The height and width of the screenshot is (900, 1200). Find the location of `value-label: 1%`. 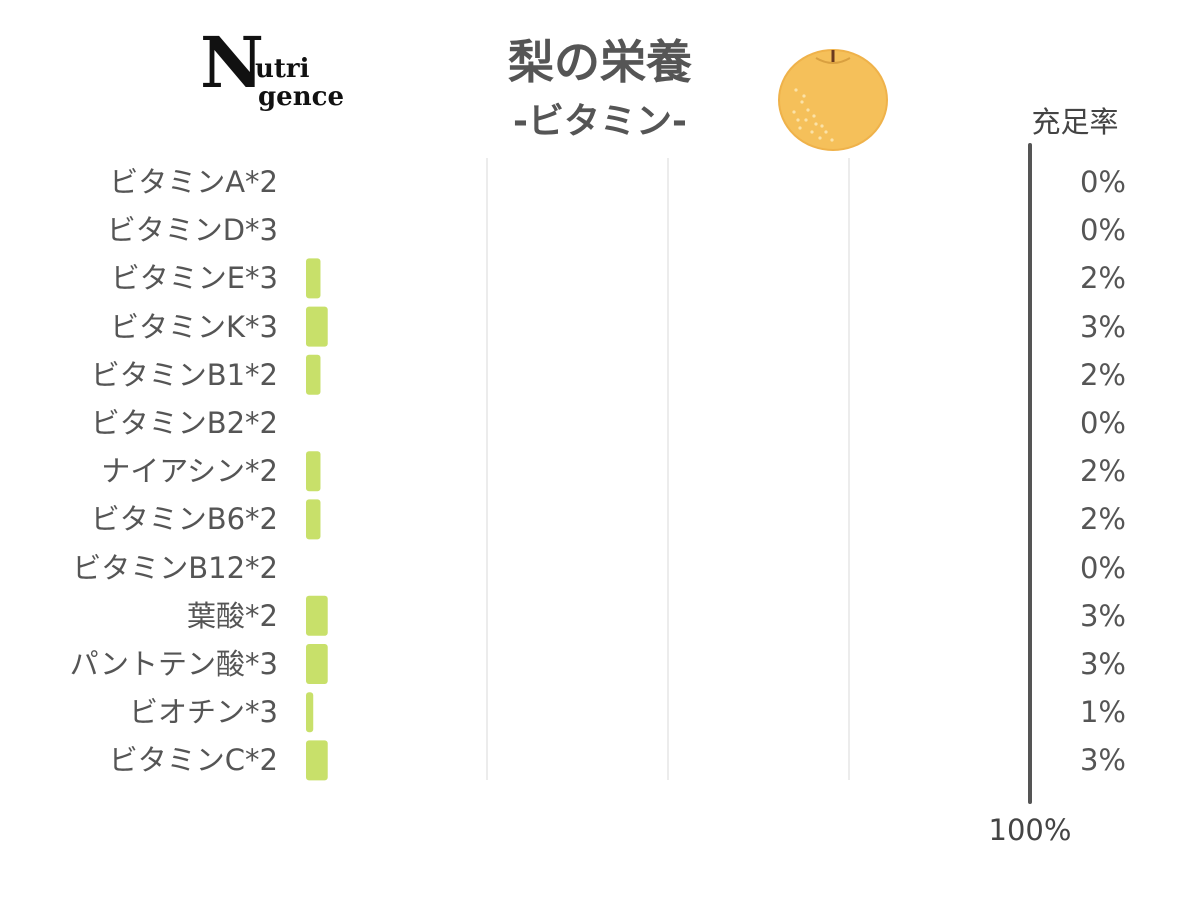

value-label: 1% is located at coordinates (1102, 712).